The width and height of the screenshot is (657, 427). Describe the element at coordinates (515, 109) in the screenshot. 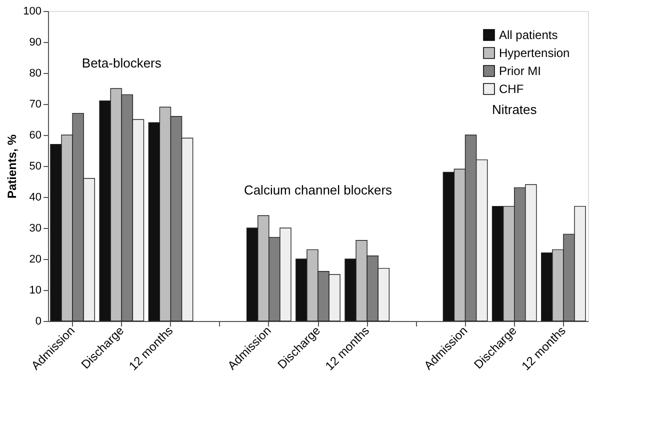

I see `annotation: Nitrates` at that location.